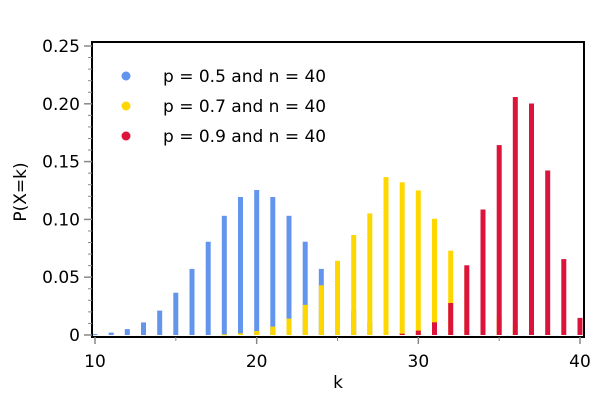  Describe the element at coordinates (580, 362) in the screenshot. I see `x-tick-label: 40` at that location.